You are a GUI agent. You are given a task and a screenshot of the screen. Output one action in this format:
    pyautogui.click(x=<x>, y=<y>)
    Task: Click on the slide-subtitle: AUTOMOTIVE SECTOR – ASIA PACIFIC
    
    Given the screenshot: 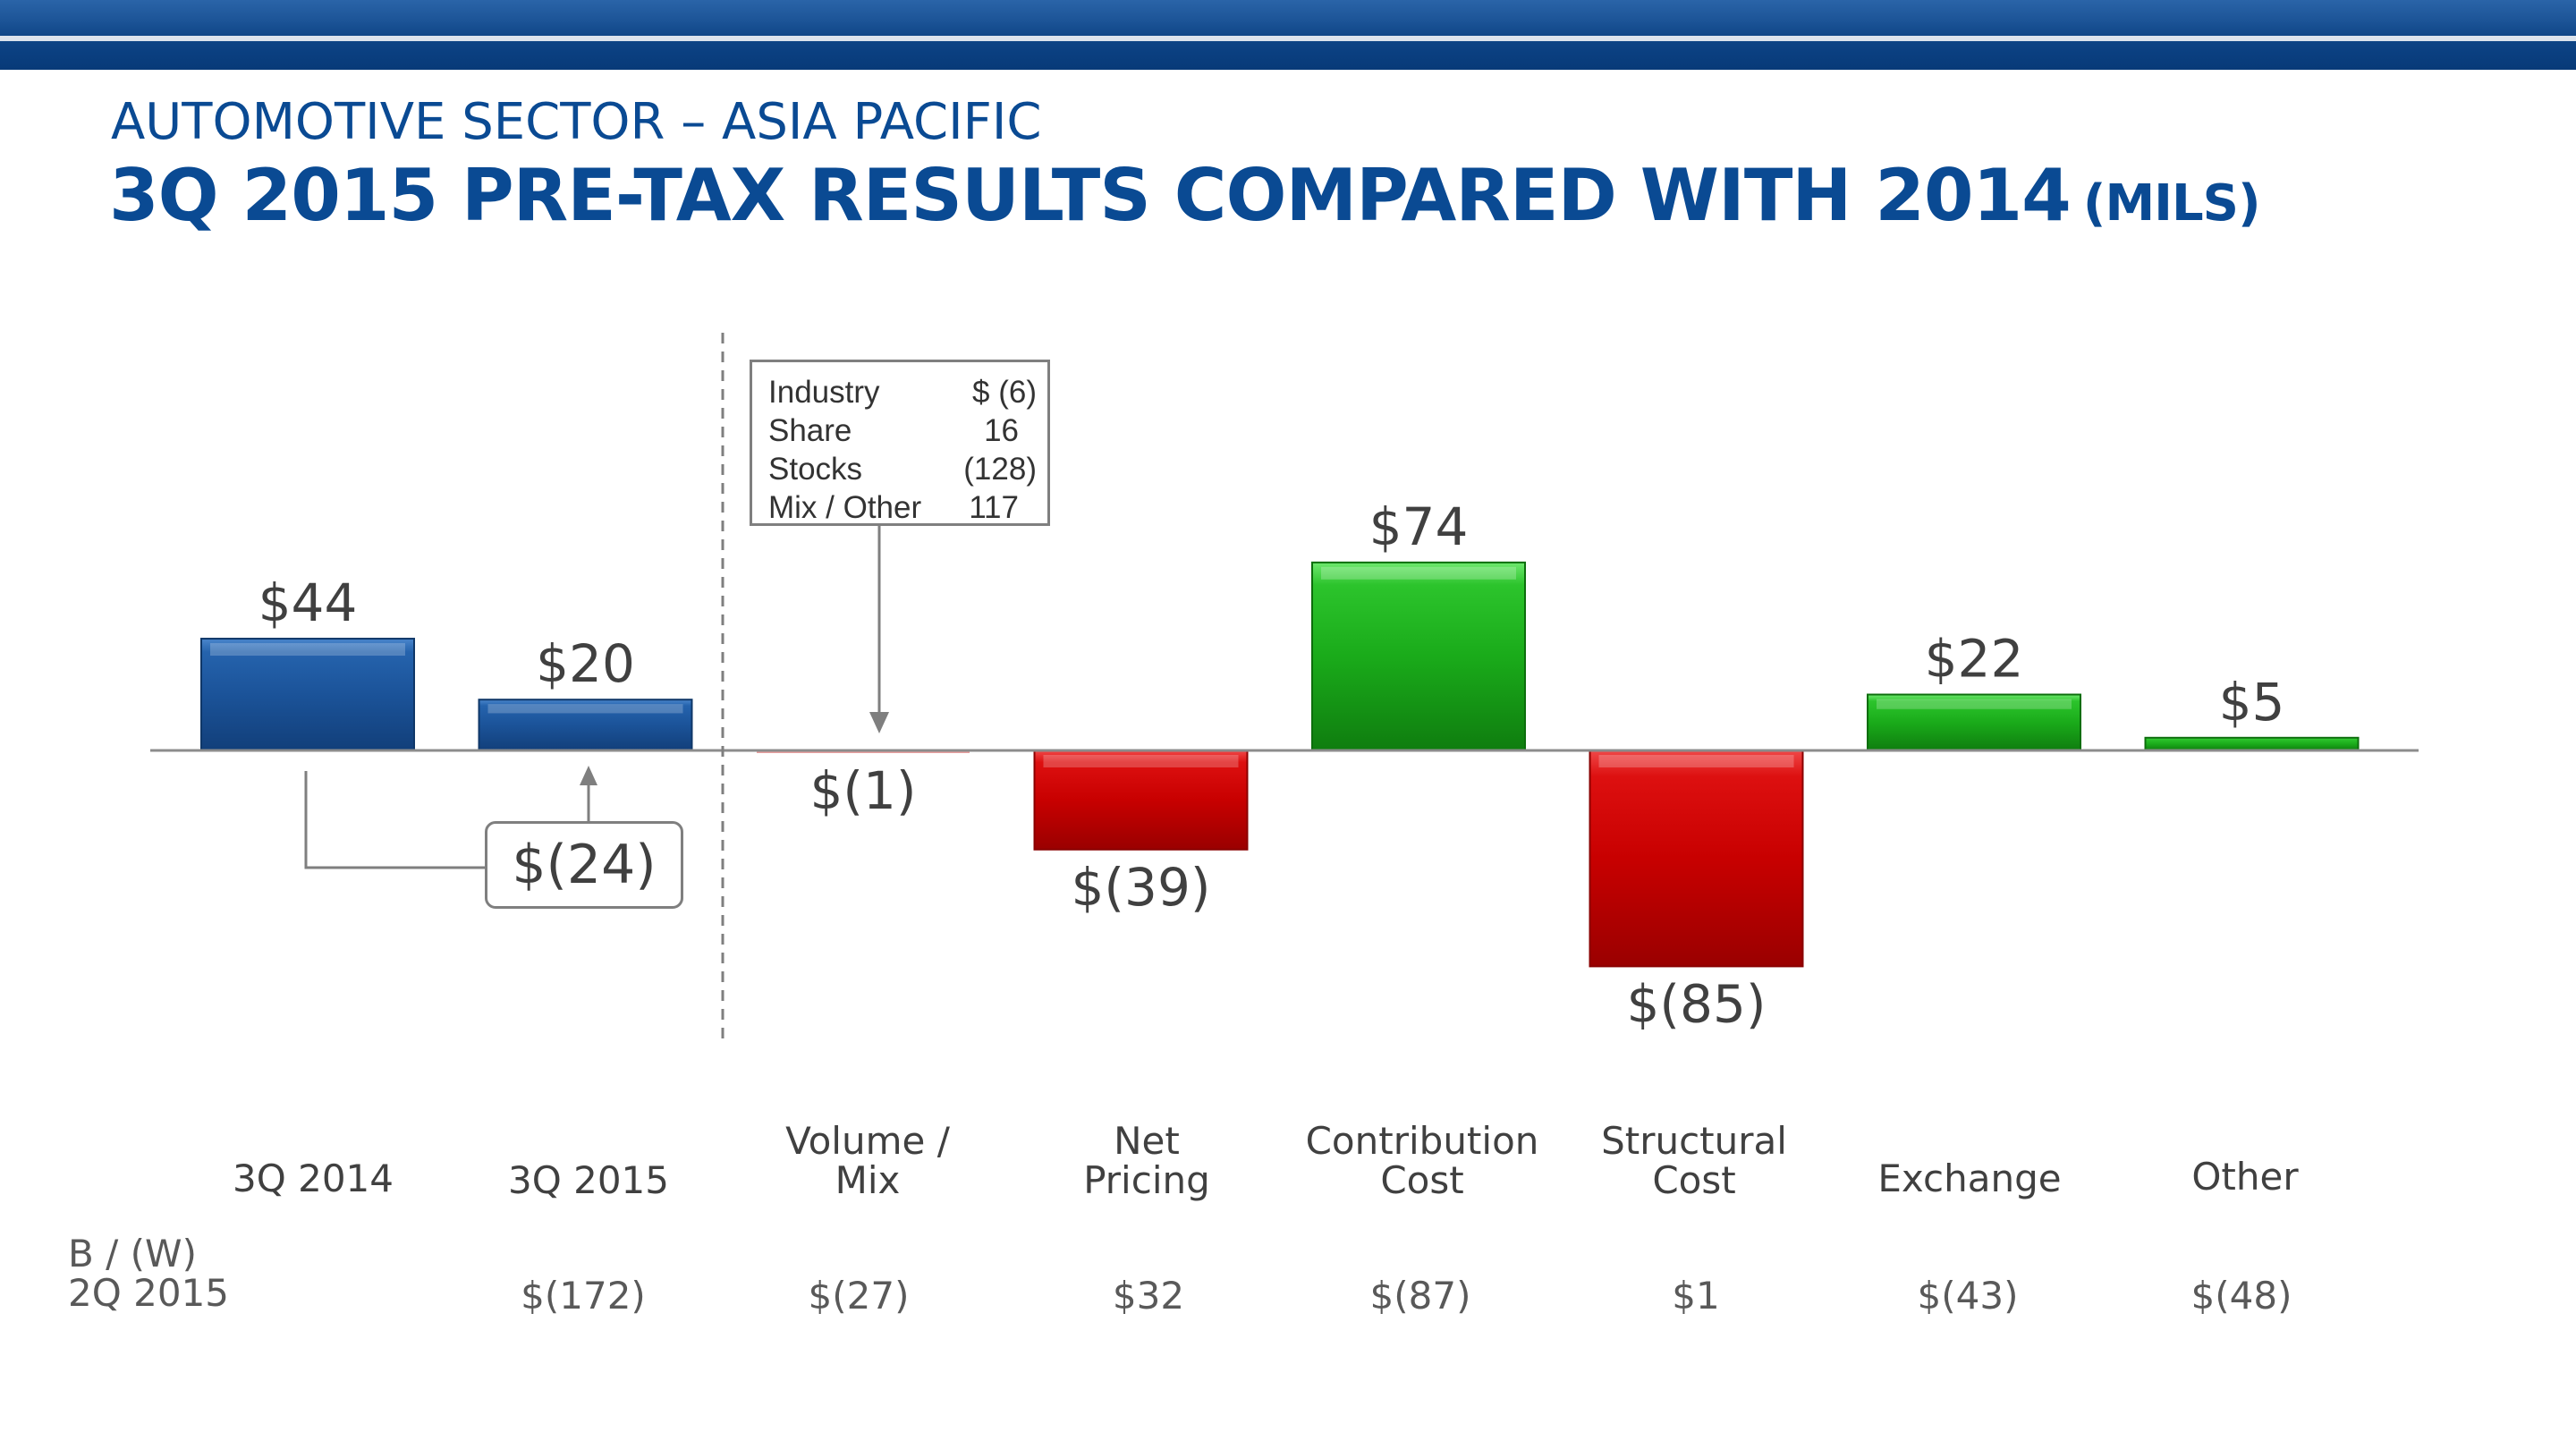 What is the action you would take?
    pyautogui.click(x=576, y=122)
    